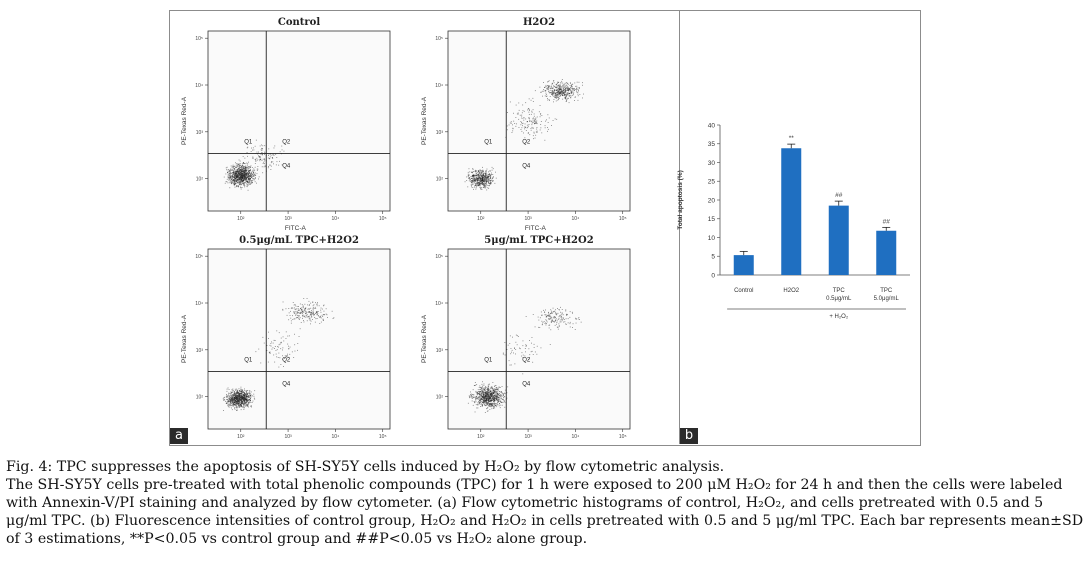 The height and width of the screenshot is (571, 1092). Describe the element at coordinates (743, 291) in the screenshot. I see `category-label: Control` at that location.